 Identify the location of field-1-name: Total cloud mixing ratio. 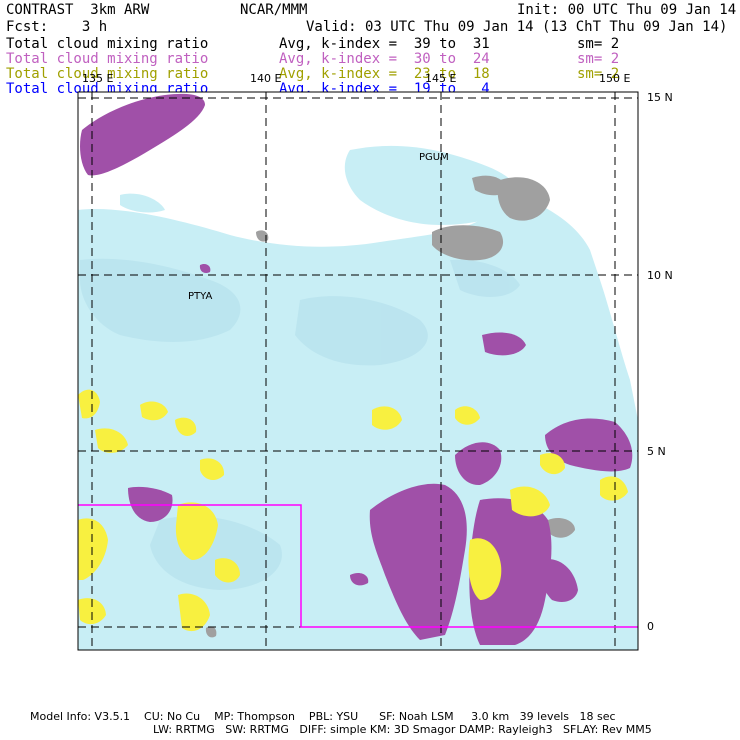
(107, 44).